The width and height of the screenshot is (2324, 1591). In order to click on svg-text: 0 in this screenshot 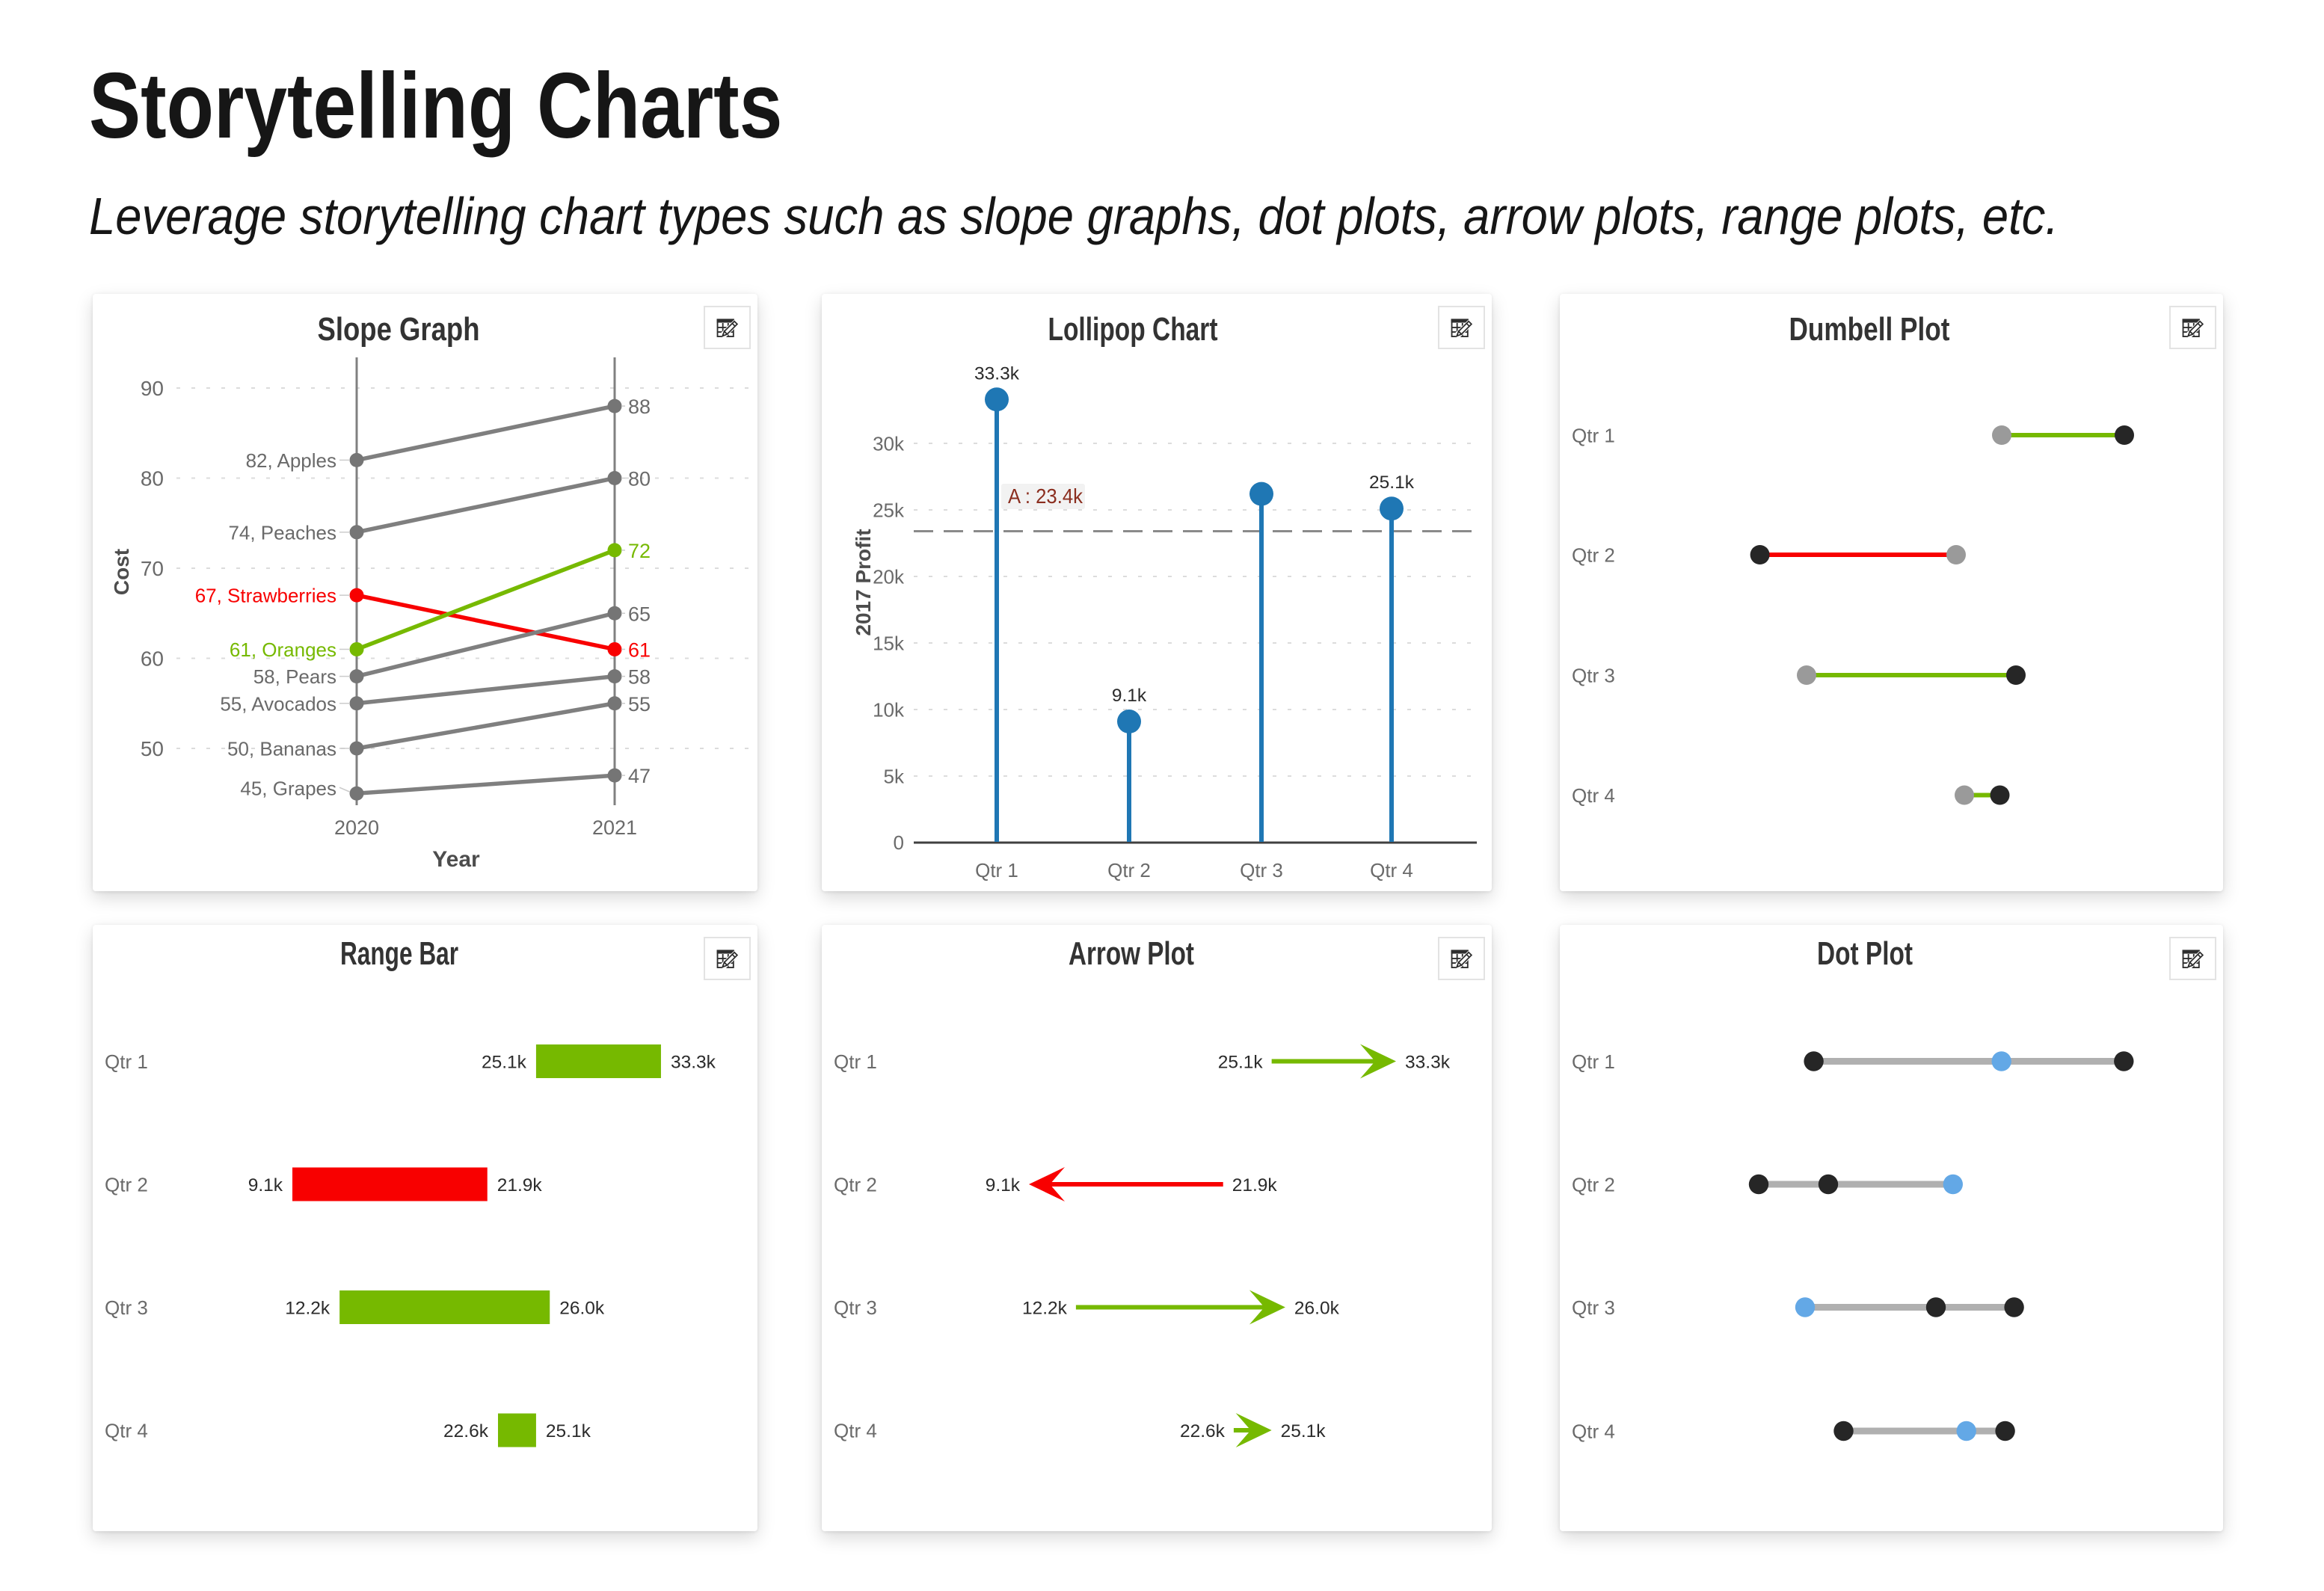, I will do `click(899, 842)`.